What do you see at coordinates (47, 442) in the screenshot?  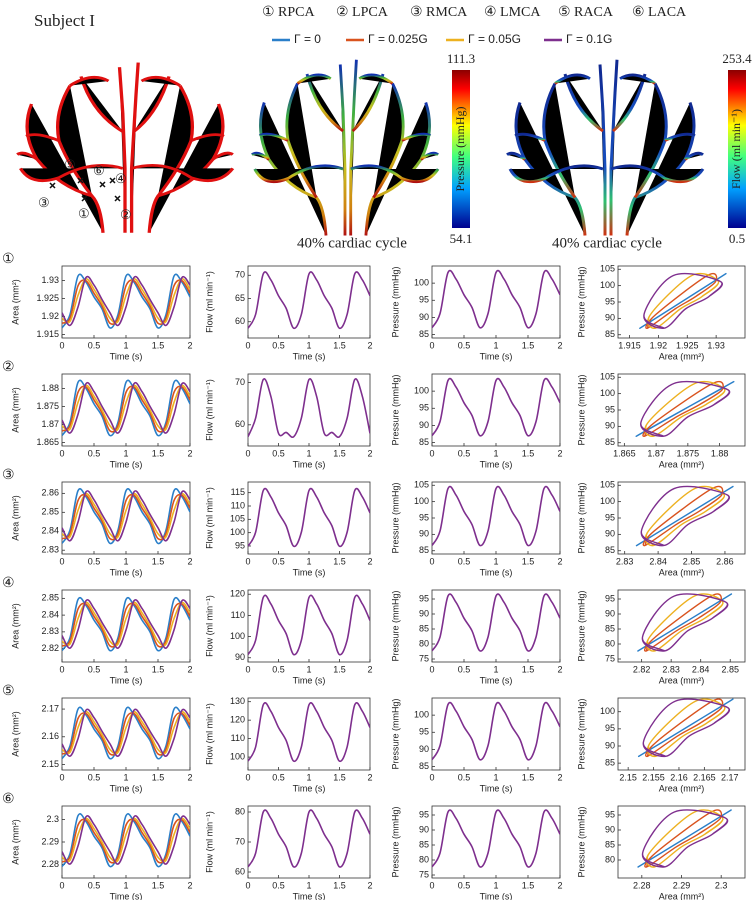 I see `y-tick-label: 1.865` at bounding box center [47, 442].